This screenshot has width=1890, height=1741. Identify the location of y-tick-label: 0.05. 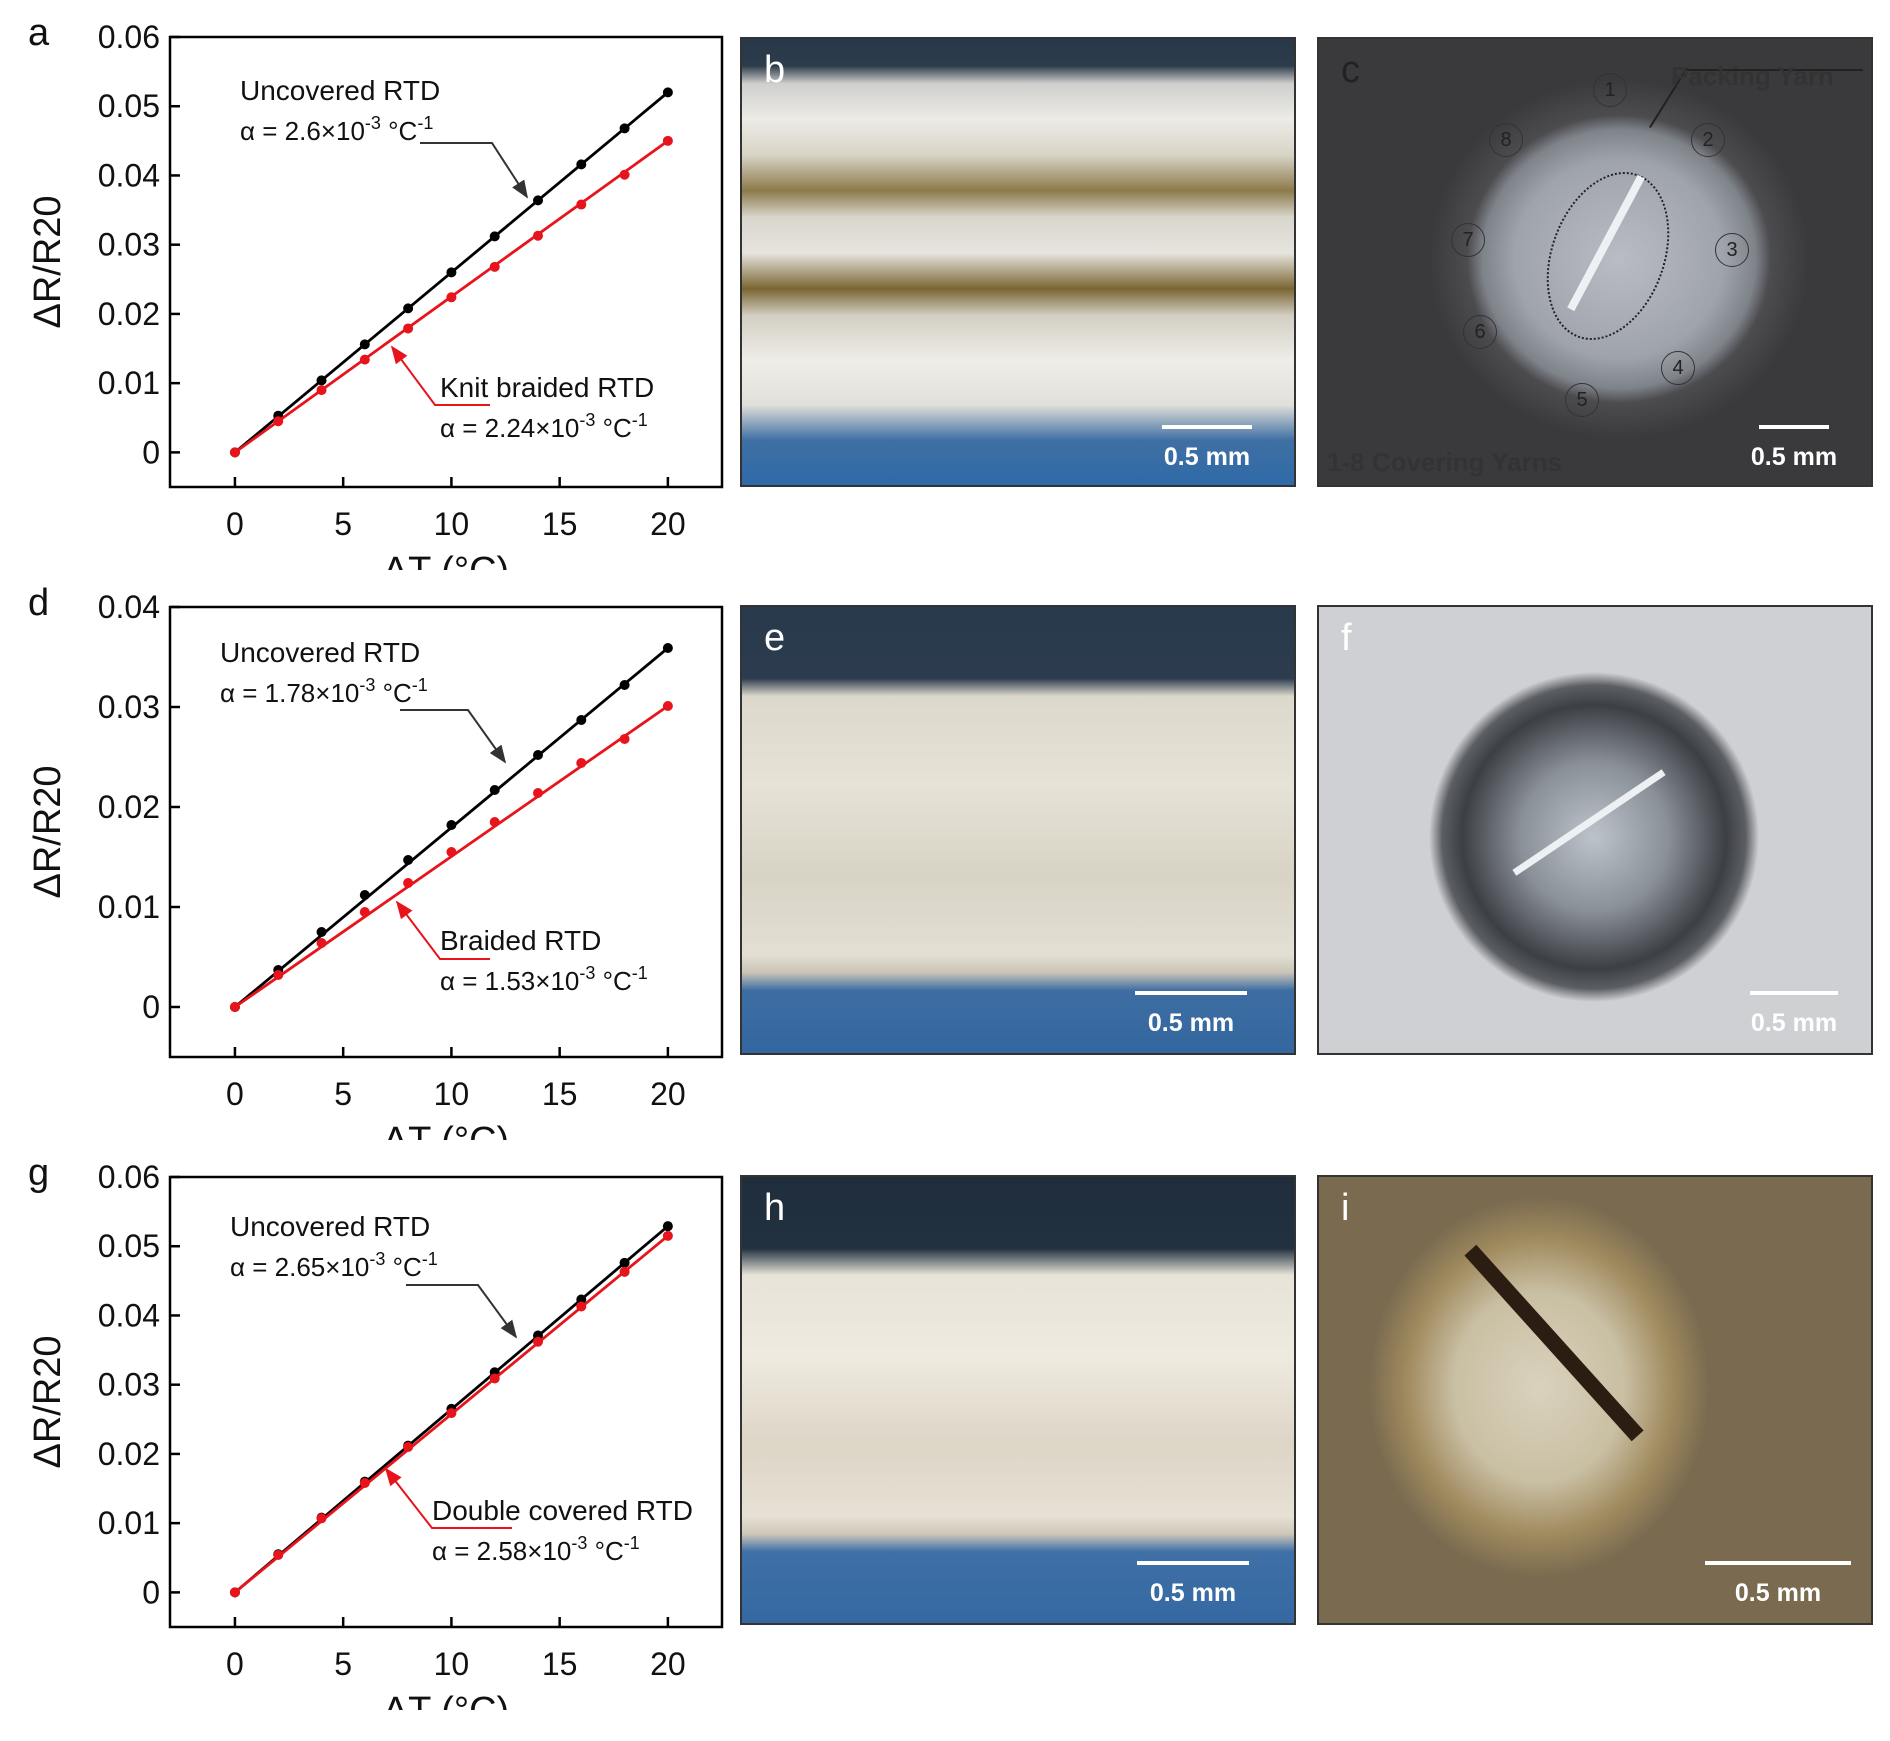
(129, 1246).